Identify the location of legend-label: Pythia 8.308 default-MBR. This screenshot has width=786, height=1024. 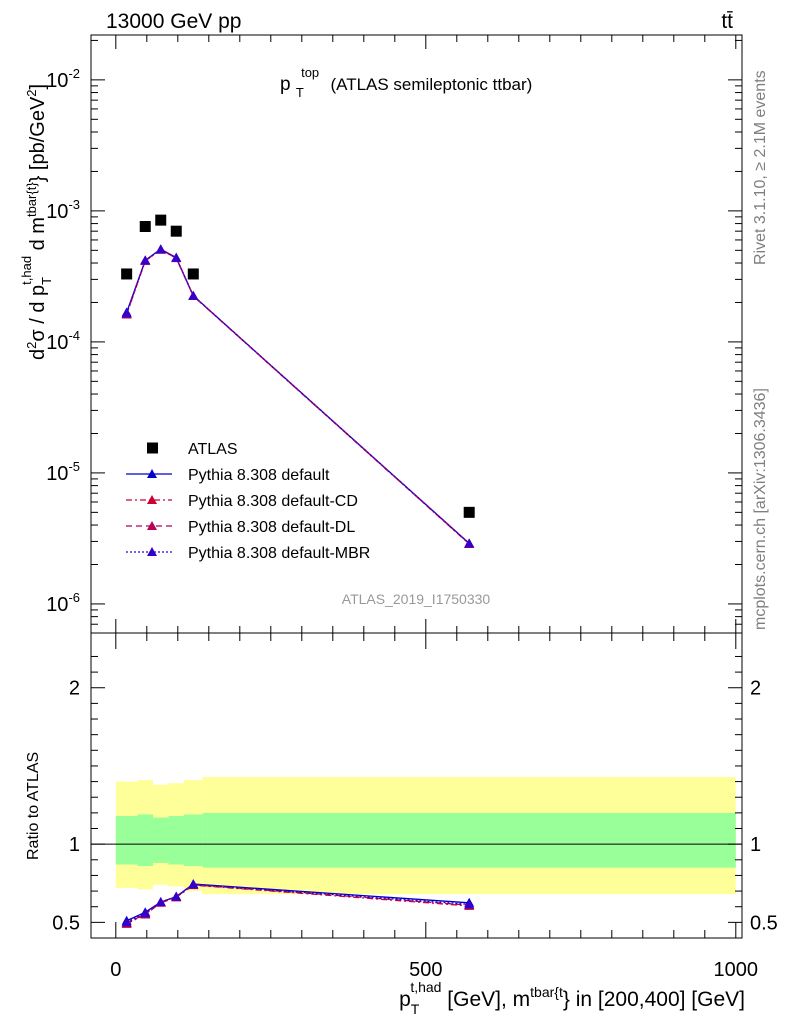
(279, 553).